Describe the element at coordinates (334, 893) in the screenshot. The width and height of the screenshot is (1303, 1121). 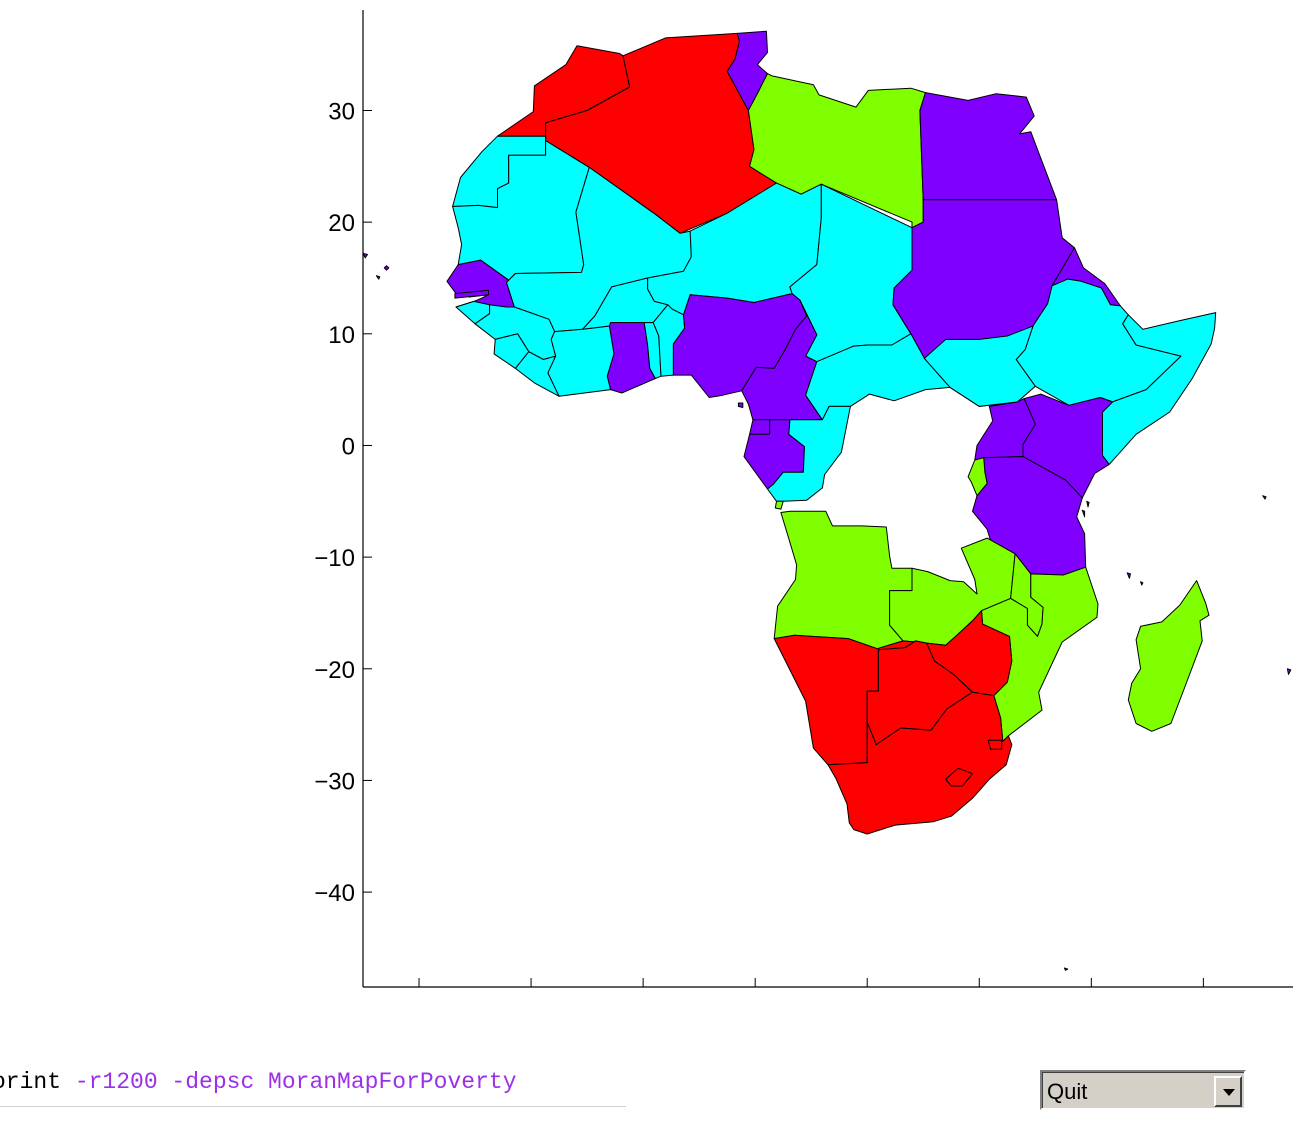
I see `y-tick-label: −40` at that location.